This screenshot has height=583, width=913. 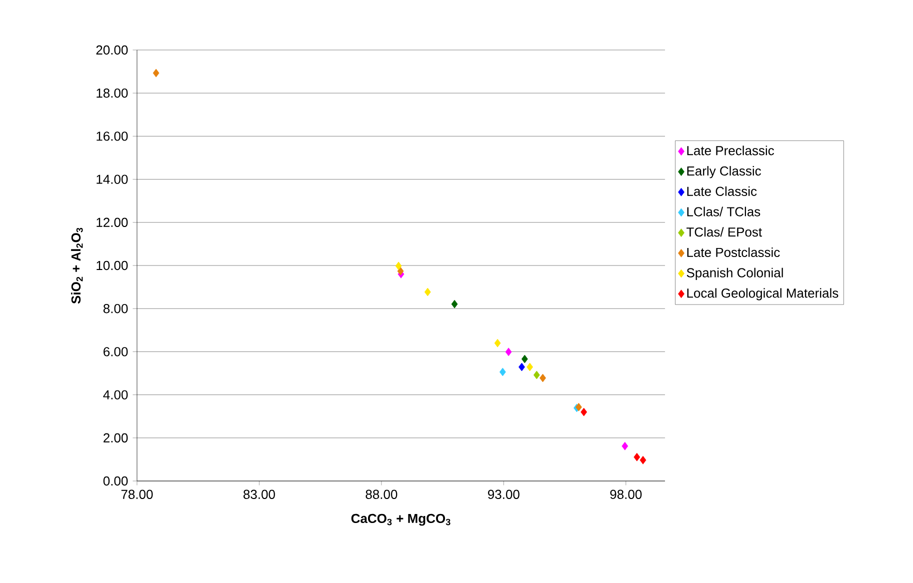 What do you see at coordinates (259, 494) in the screenshot?
I see `x-tick-label: 83.00` at bounding box center [259, 494].